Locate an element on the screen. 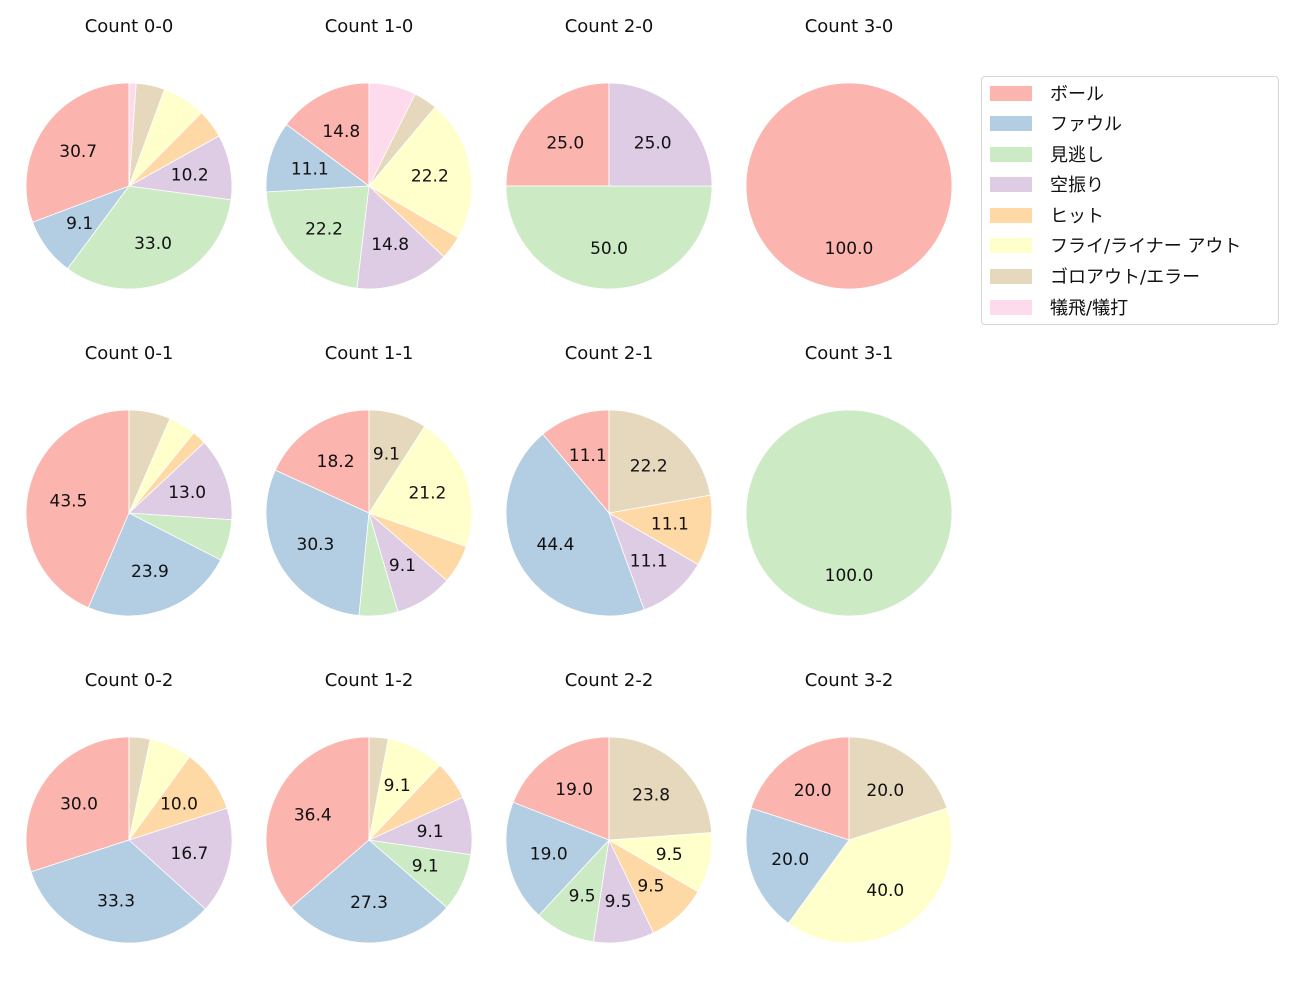 The height and width of the screenshot is (1000, 1300). legend-label: ゴロアウト/エラー is located at coordinates (1125, 277).